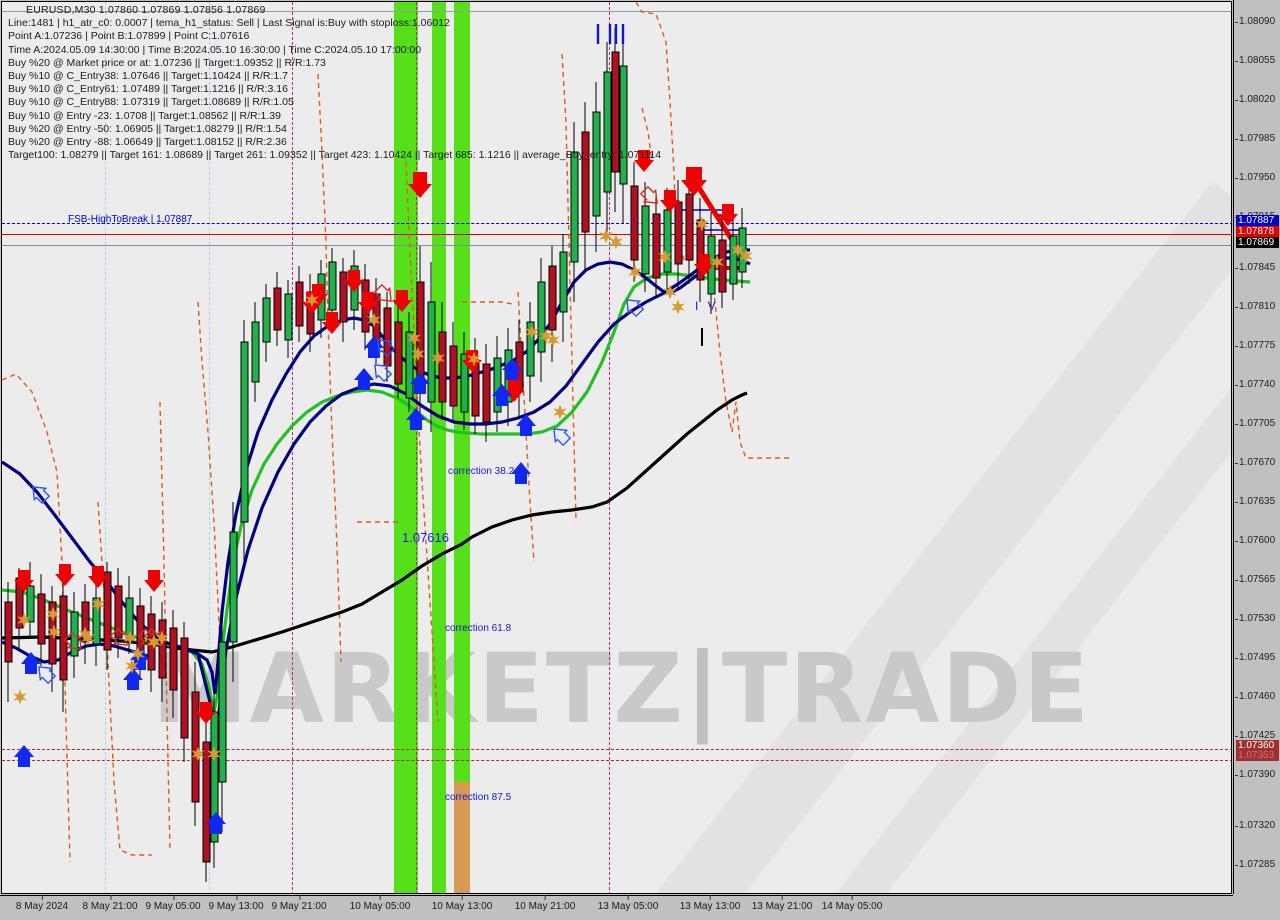  What do you see at coordinates (906, 689) in the screenshot?
I see `watermark-right: TRADE` at bounding box center [906, 689].